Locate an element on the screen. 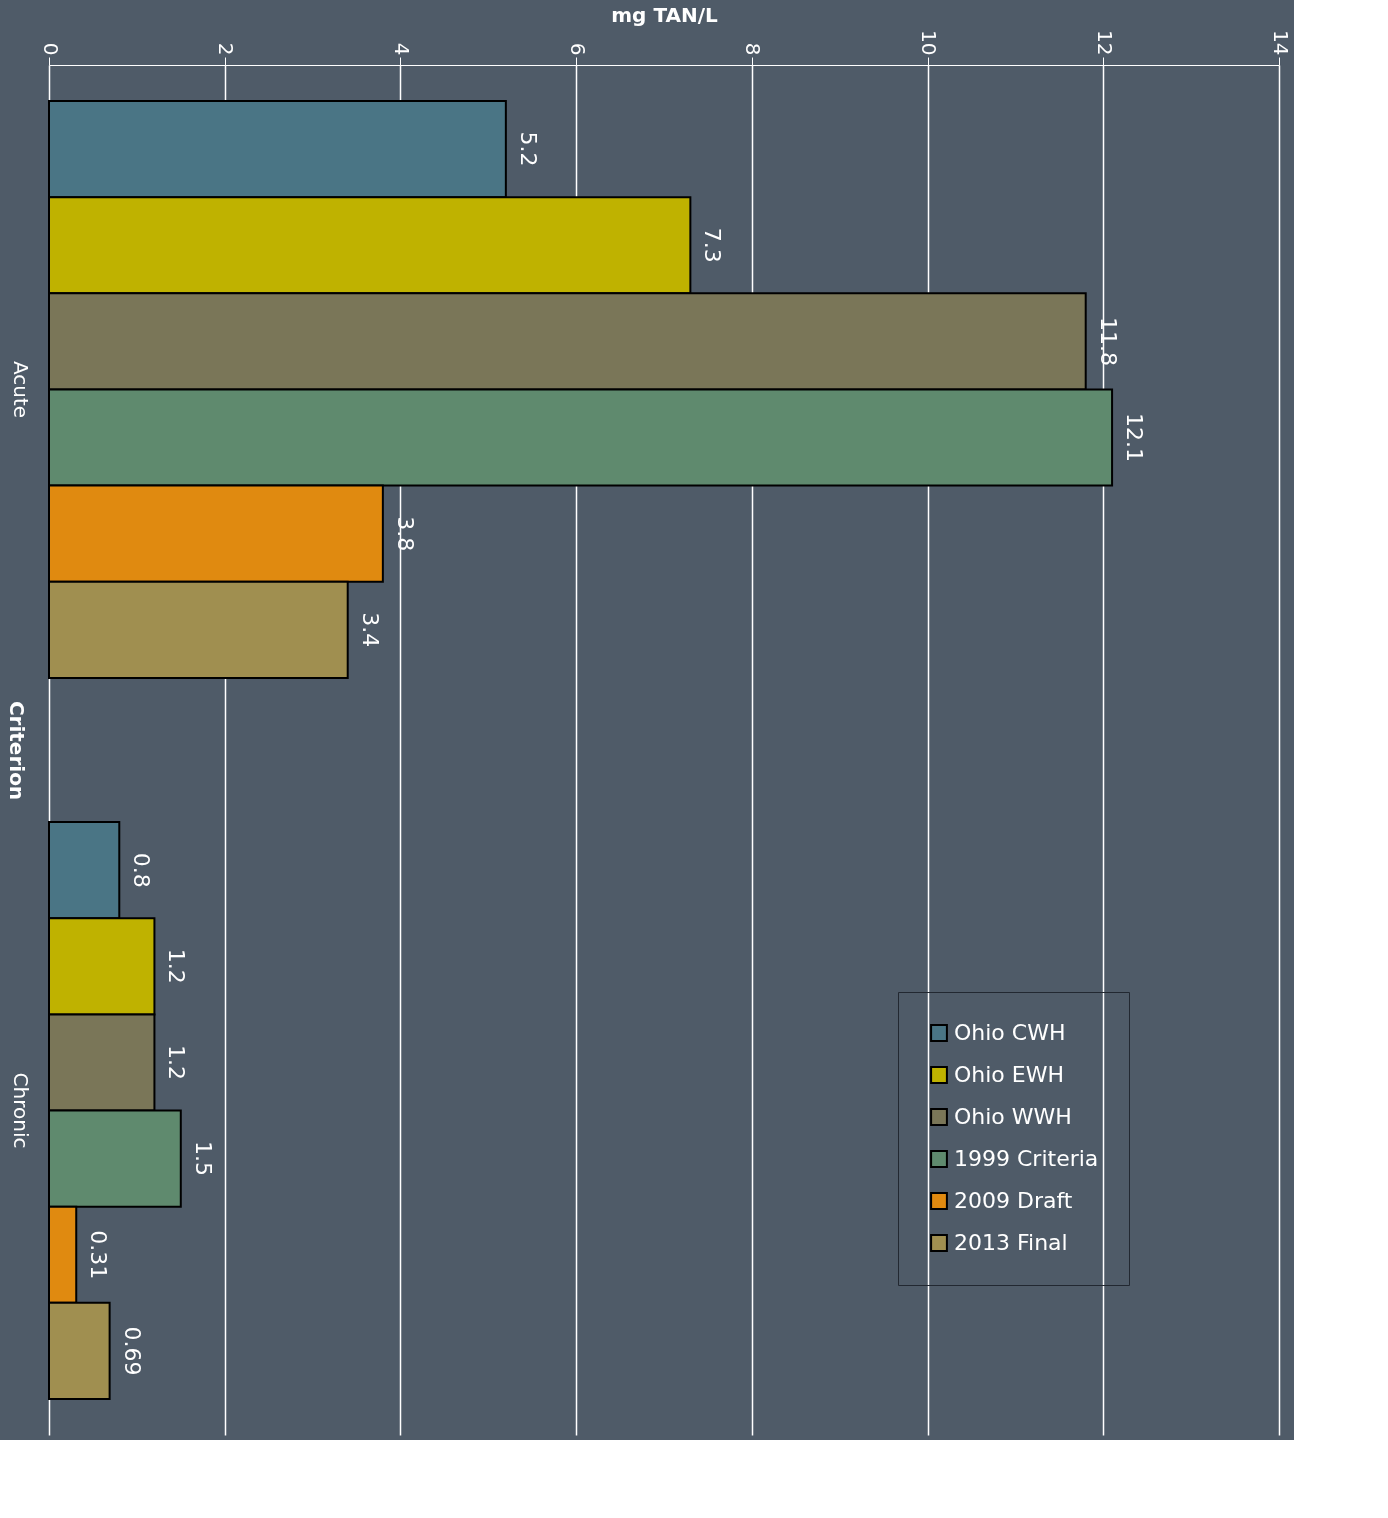 The image size is (1388, 1518). legend-label: 2009 Draft is located at coordinates (1013, 1200).